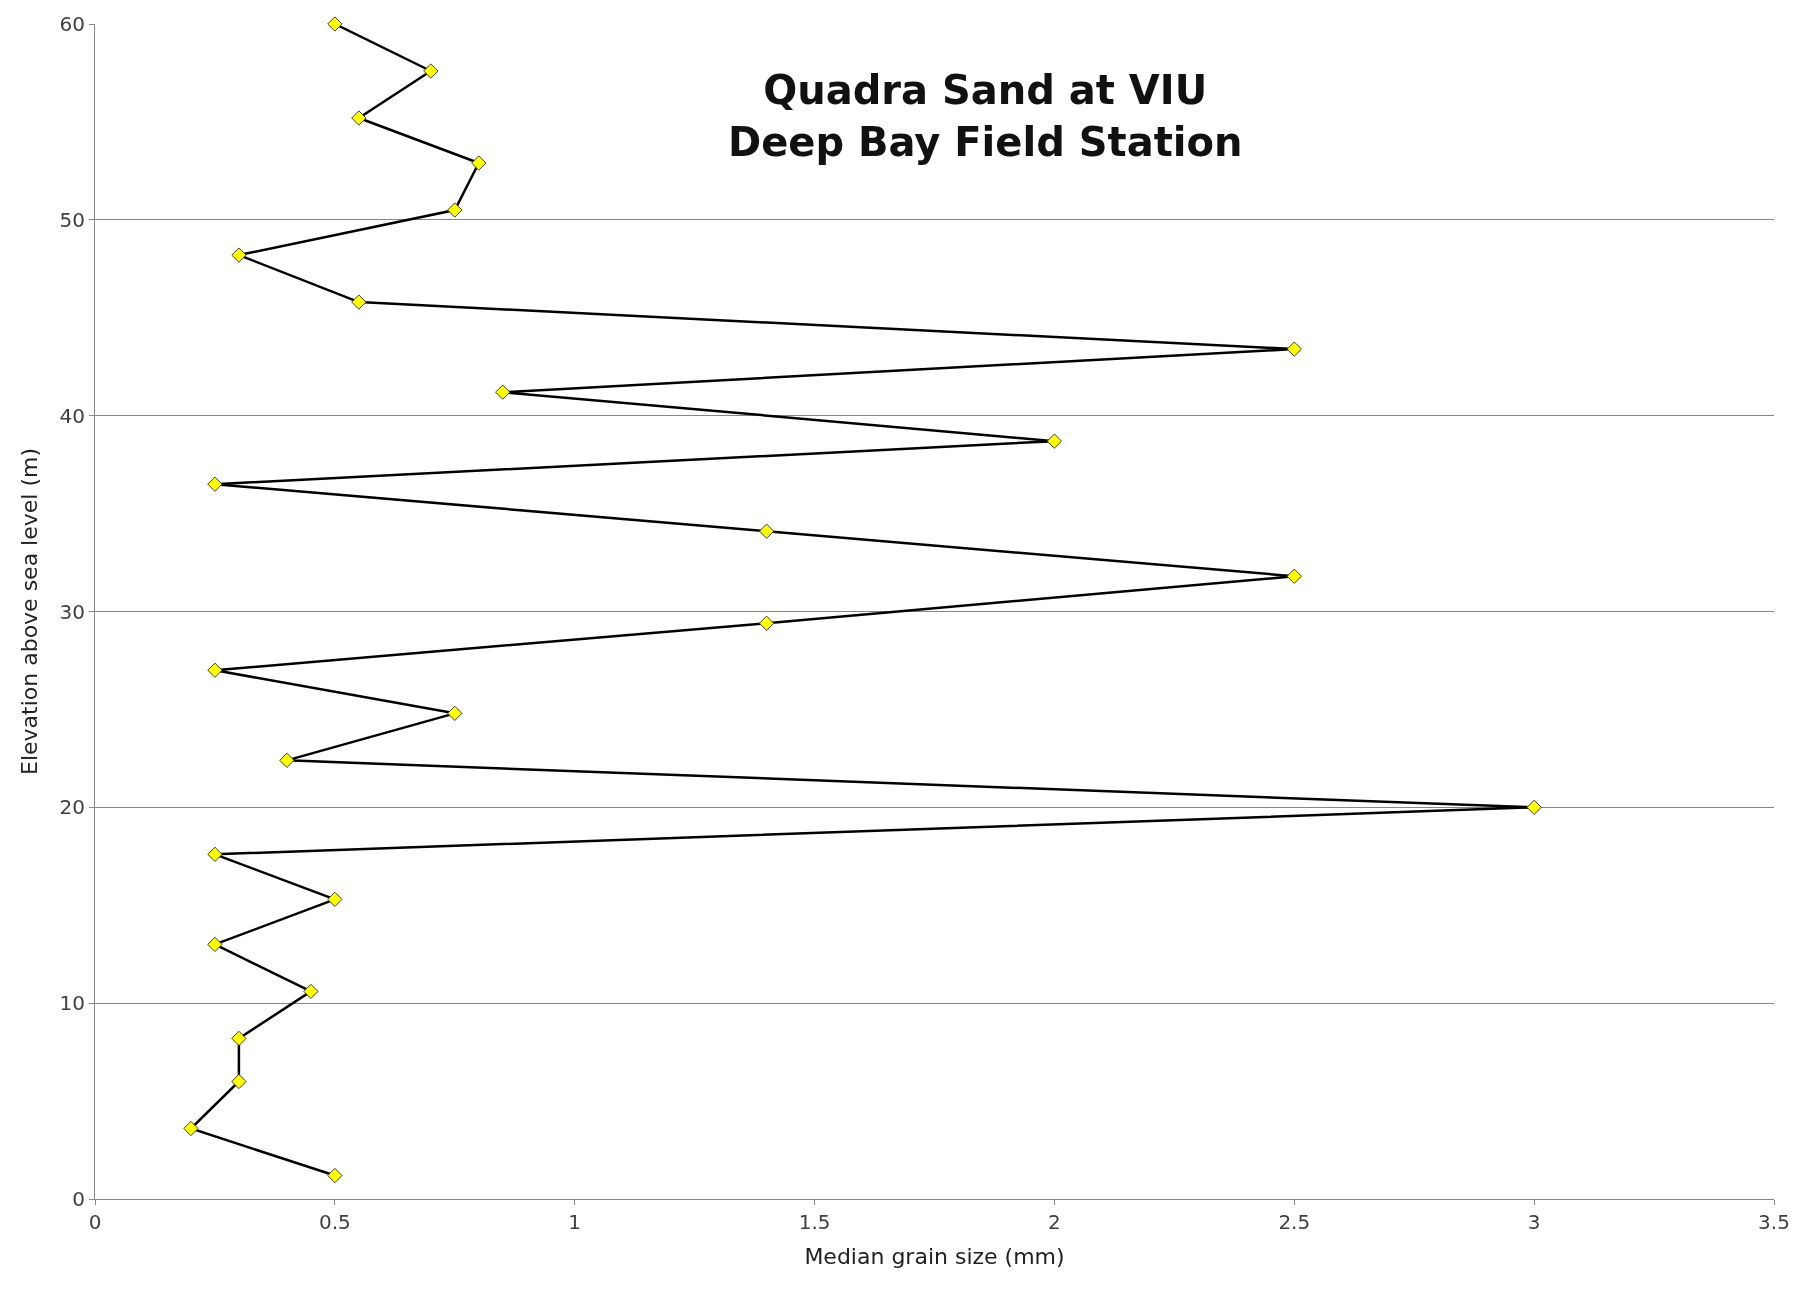 Image resolution: width=1814 pixels, height=1294 pixels. Describe the element at coordinates (934, 1256) in the screenshot. I see `x-axis-title: Median grain size (mm)` at that location.